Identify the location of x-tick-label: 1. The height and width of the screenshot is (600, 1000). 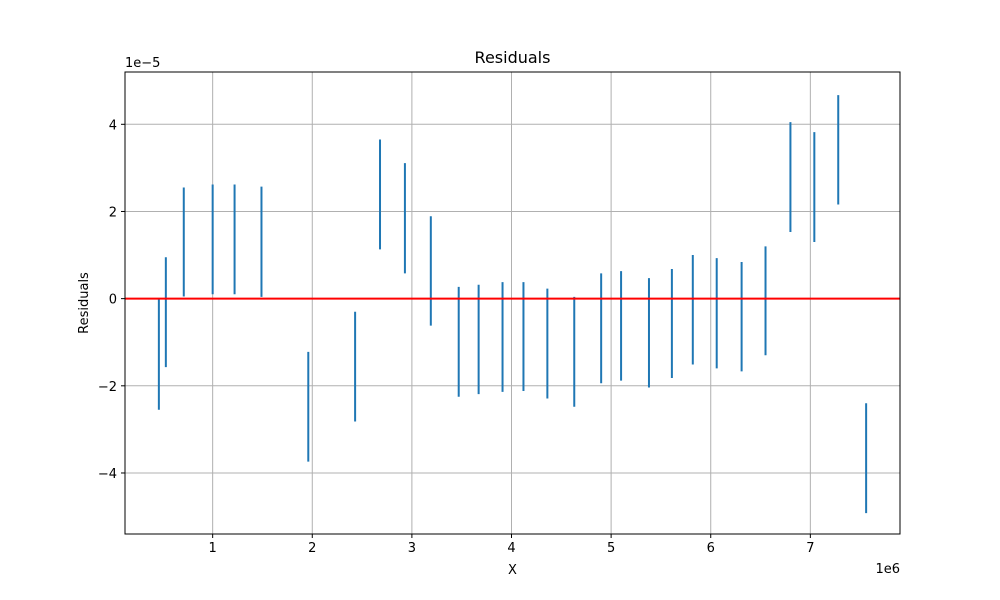
(213, 548).